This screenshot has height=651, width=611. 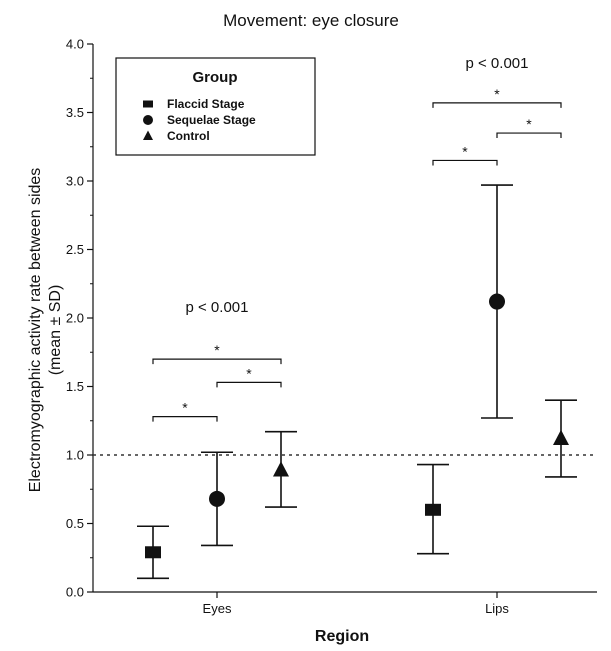 What do you see at coordinates (188, 136) in the screenshot?
I see `legend-entry: Control` at bounding box center [188, 136].